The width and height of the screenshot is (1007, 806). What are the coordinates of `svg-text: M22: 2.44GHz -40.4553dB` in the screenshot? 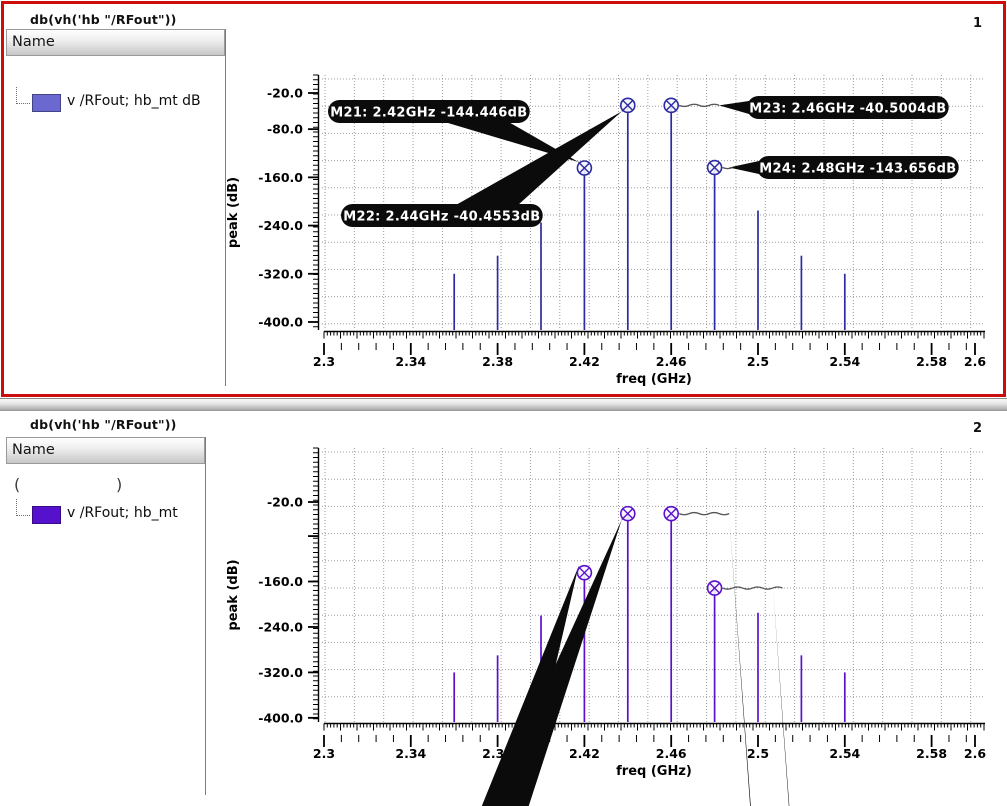 It's located at (441, 217).